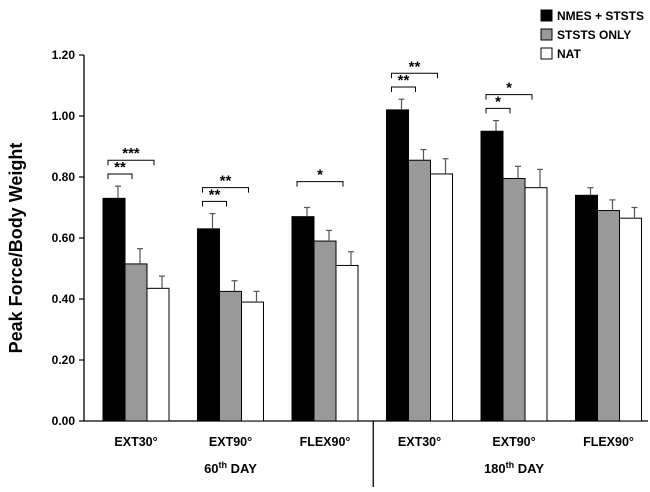 Image resolution: width=650 pixels, height=492 pixels. Describe the element at coordinates (64, 238) in the screenshot. I see `y-tick-label: 0.60` at that location.